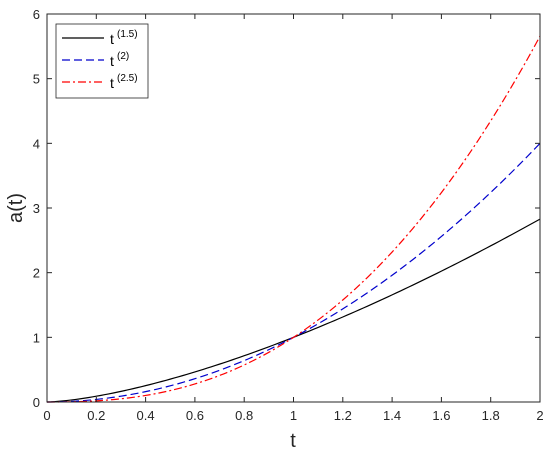  I want to click on x-tick-label: 0.6, so click(195, 415).